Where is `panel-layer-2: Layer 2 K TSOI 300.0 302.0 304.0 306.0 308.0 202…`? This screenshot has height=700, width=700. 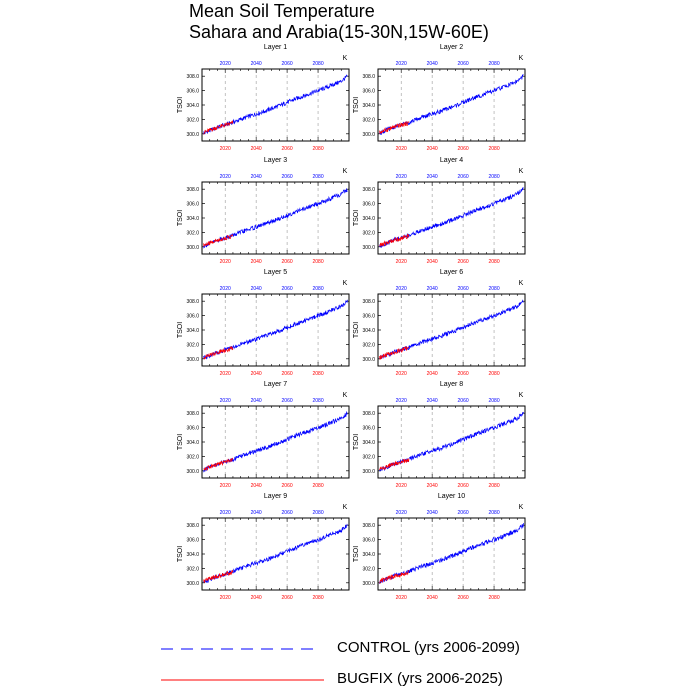 panel-layer-2: Layer 2 K TSOI 300.0 302.0 304.0 306.0 308.0 202… is located at coordinates (439, 98).